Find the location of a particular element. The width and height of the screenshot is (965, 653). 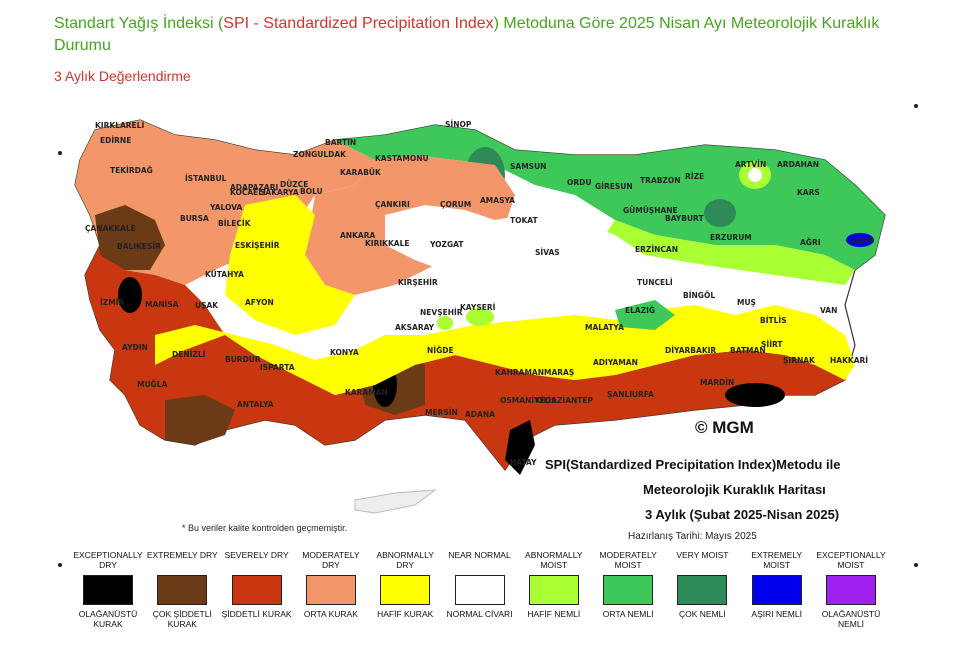

city-label: KARS is located at coordinates (808, 192).